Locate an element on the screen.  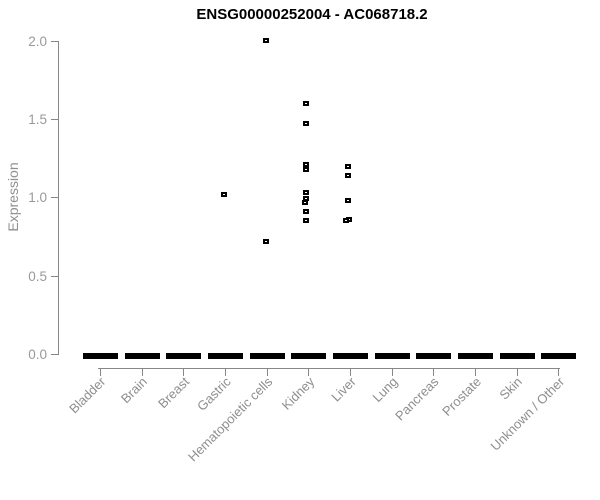
x-tick-label: Skin is located at coordinates (511, 388).